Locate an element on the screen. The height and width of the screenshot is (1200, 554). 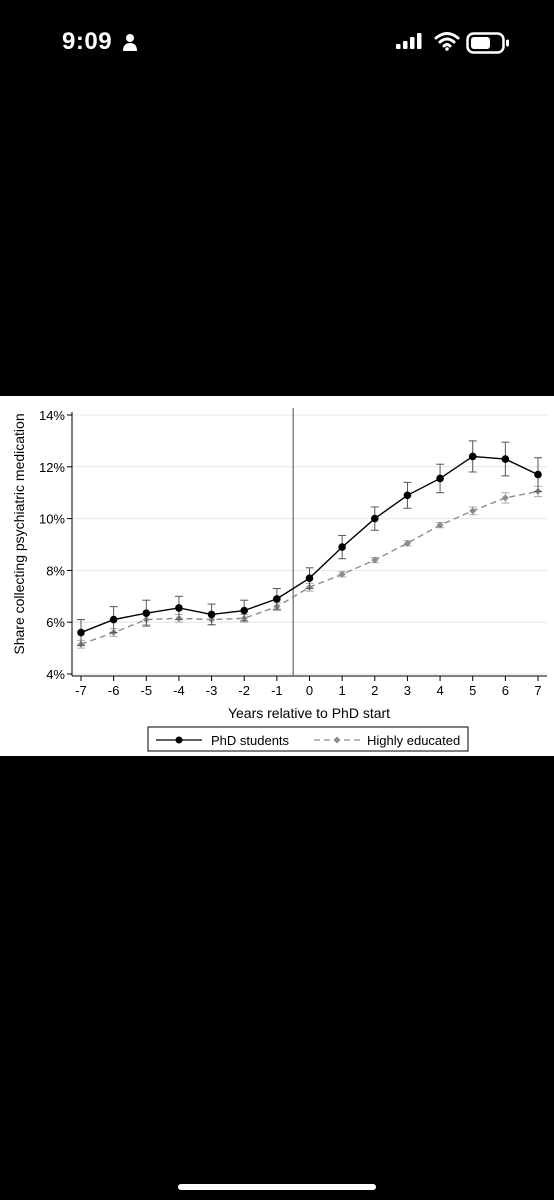
x-tick-label: 5 is located at coordinates (472, 690).